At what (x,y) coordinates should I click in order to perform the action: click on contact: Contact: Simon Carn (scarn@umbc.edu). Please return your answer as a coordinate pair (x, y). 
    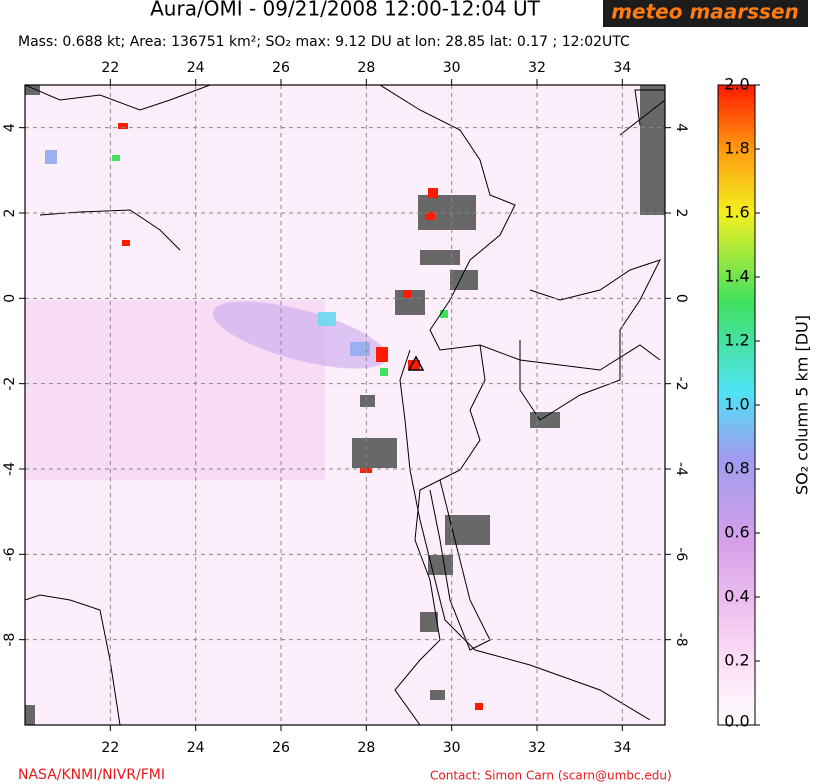
    Looking at the image, I should click on (551, 776).